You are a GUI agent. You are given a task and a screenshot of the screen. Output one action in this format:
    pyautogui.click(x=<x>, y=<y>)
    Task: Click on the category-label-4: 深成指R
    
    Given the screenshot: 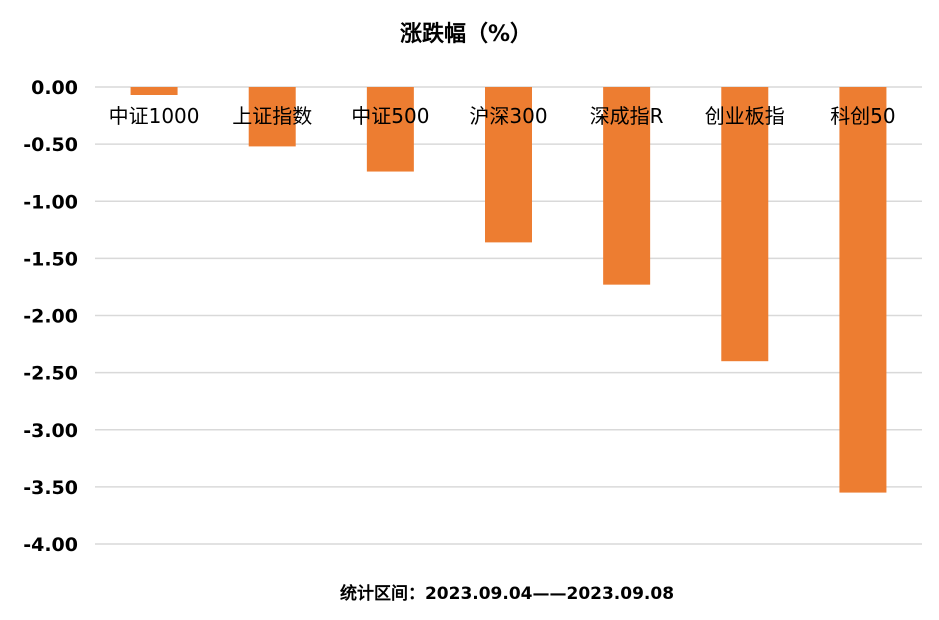 What is the action you would take?
    pyautogui.click(x=627, y=116)
    